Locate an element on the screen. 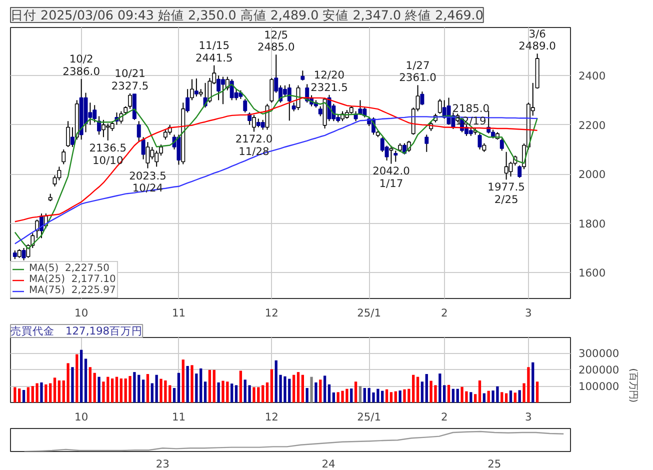  legend-label: MA(75) 2,225.97 is located at coordinates (72, 290).